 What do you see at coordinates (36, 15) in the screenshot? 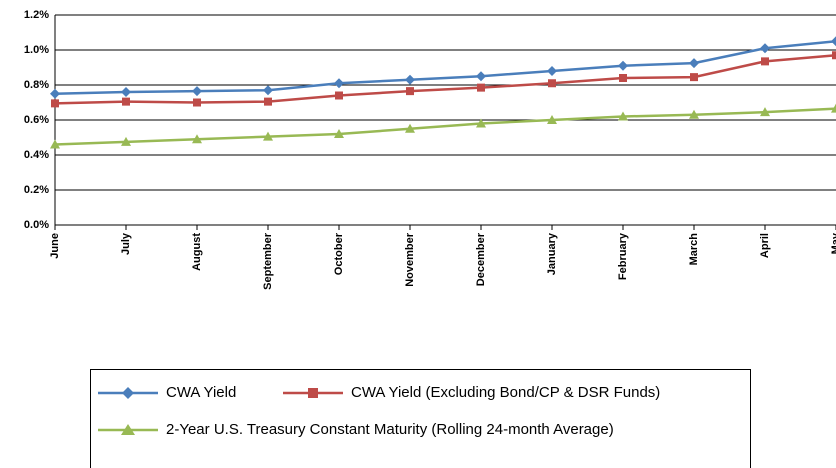
I see `y-tick-label: 1.2%` at bounding box center [36, 15].